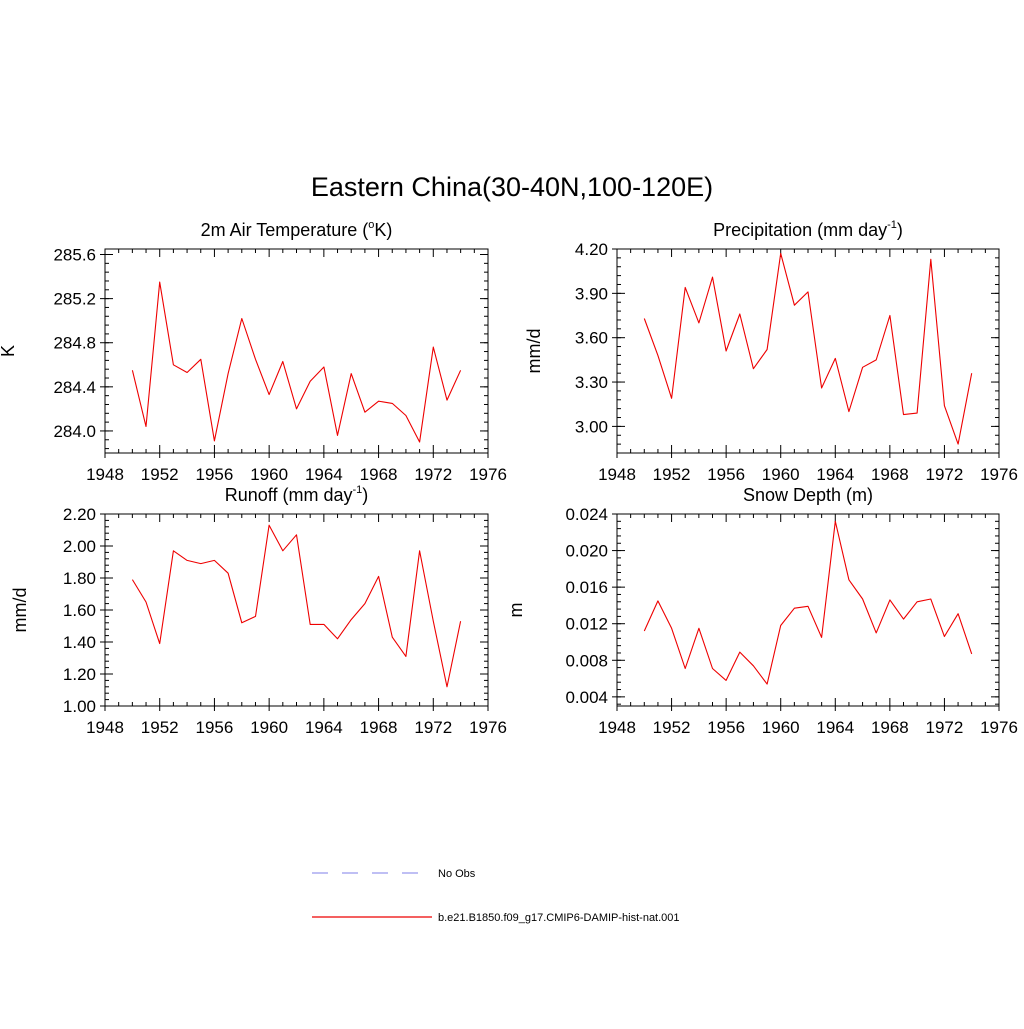  What do you see at coordinates (586, 587) in the screenshot?
I see `y-tick-label: 0.016` at bounding box center [586, 587].